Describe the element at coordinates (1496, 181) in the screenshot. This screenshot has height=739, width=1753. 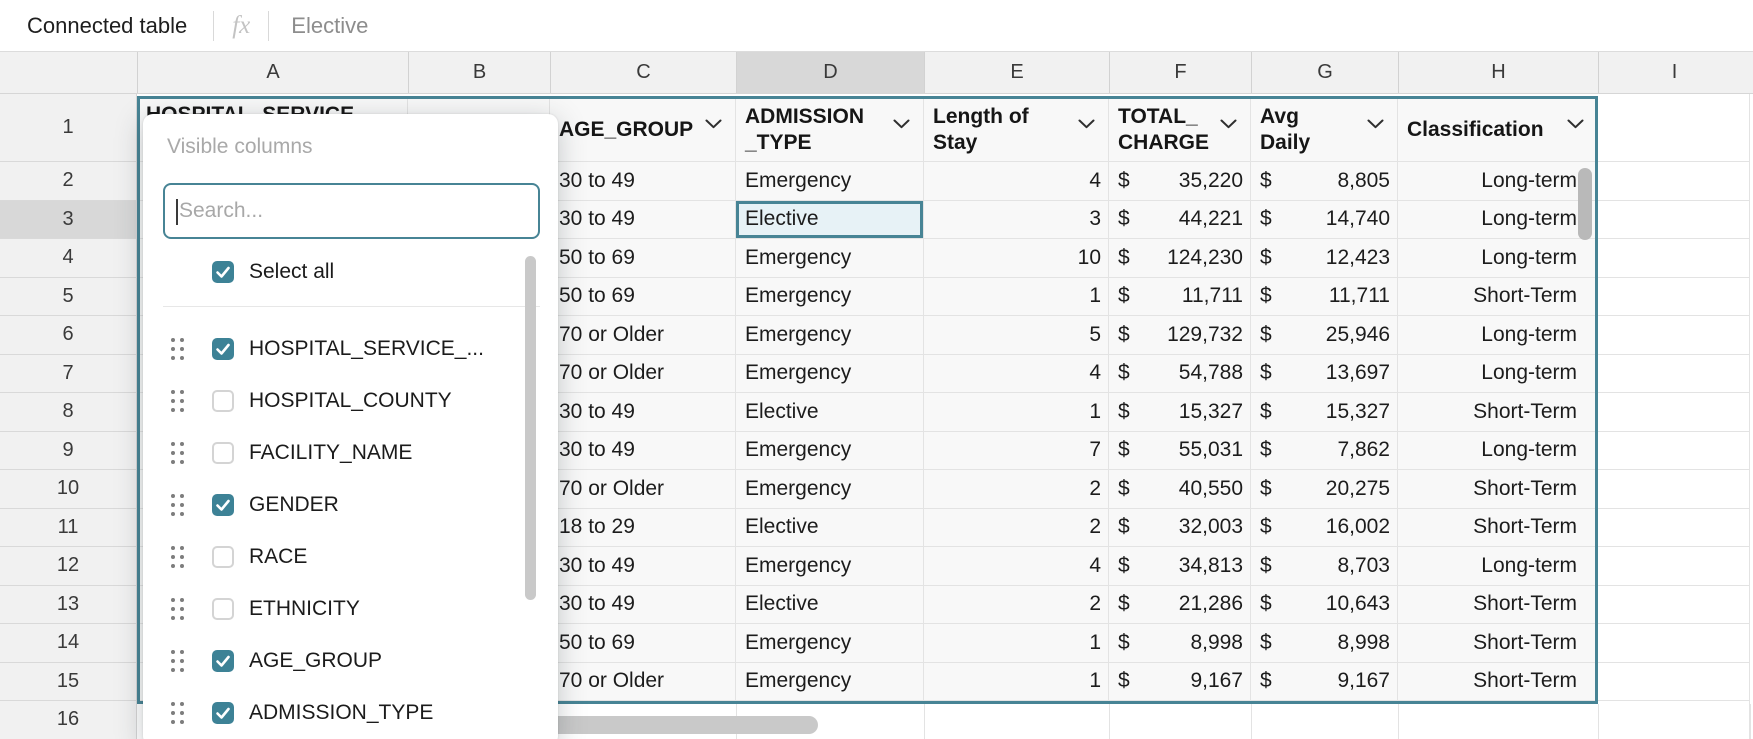
I see `cell-H2: Long-term` at that location.